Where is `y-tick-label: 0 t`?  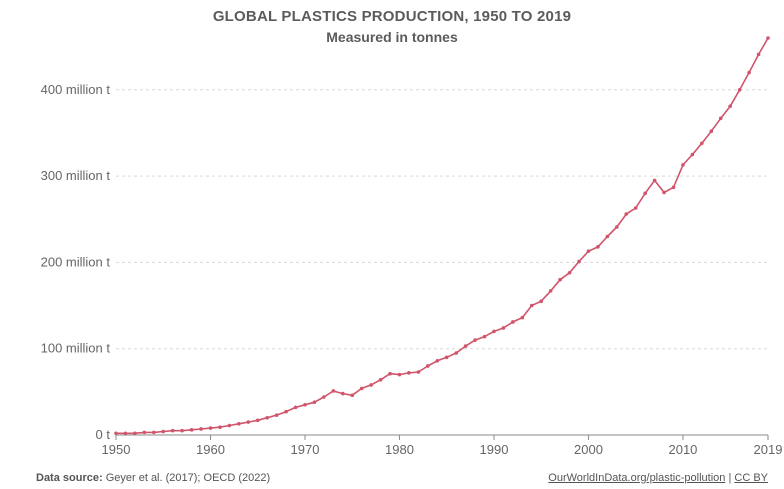 y-tick-label: 0 t is located at coordinates (103, 434).